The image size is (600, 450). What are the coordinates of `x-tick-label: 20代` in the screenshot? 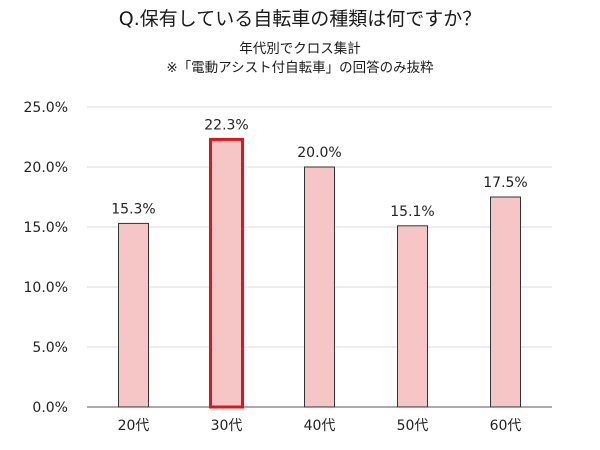 It's located at (134, 426).